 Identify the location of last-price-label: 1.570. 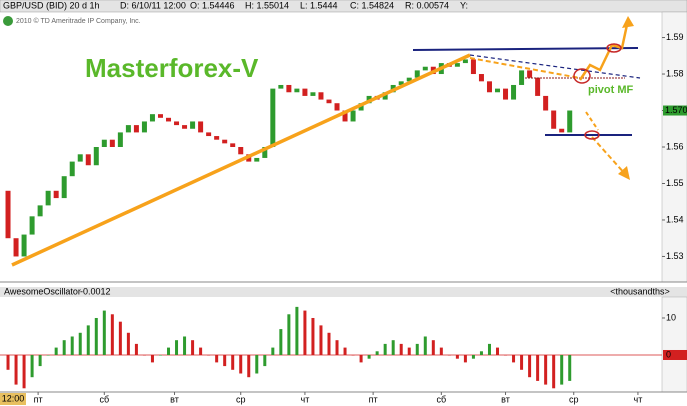
(676, 110).